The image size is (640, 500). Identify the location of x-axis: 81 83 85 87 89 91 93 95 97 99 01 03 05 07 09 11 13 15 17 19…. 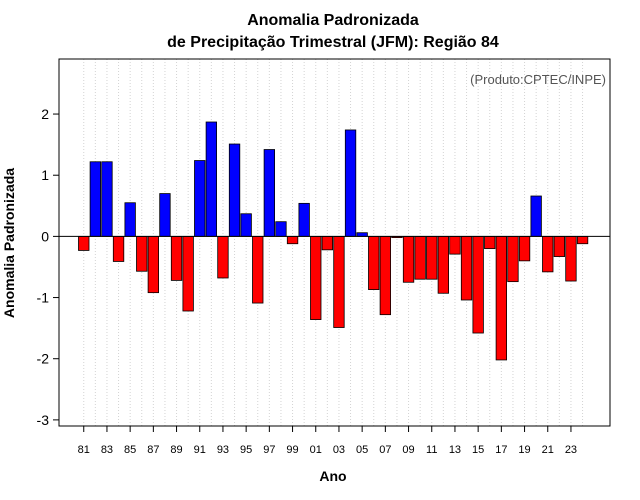
(327, 441).